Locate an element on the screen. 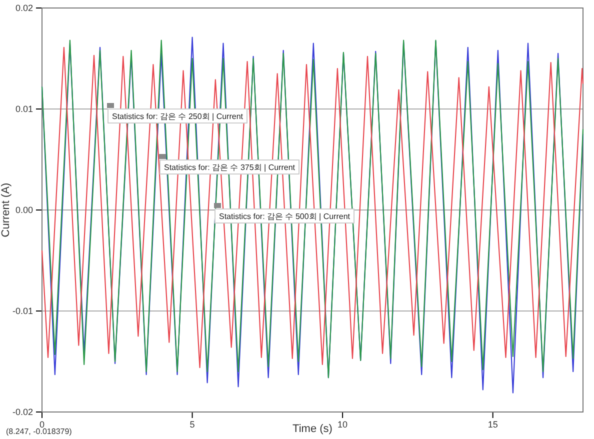 Image resolution: width=594 pixels, height=439 pixels. annotation: Statistics for: 감은 수 500회 | Current is located at coordinates (285, 216).